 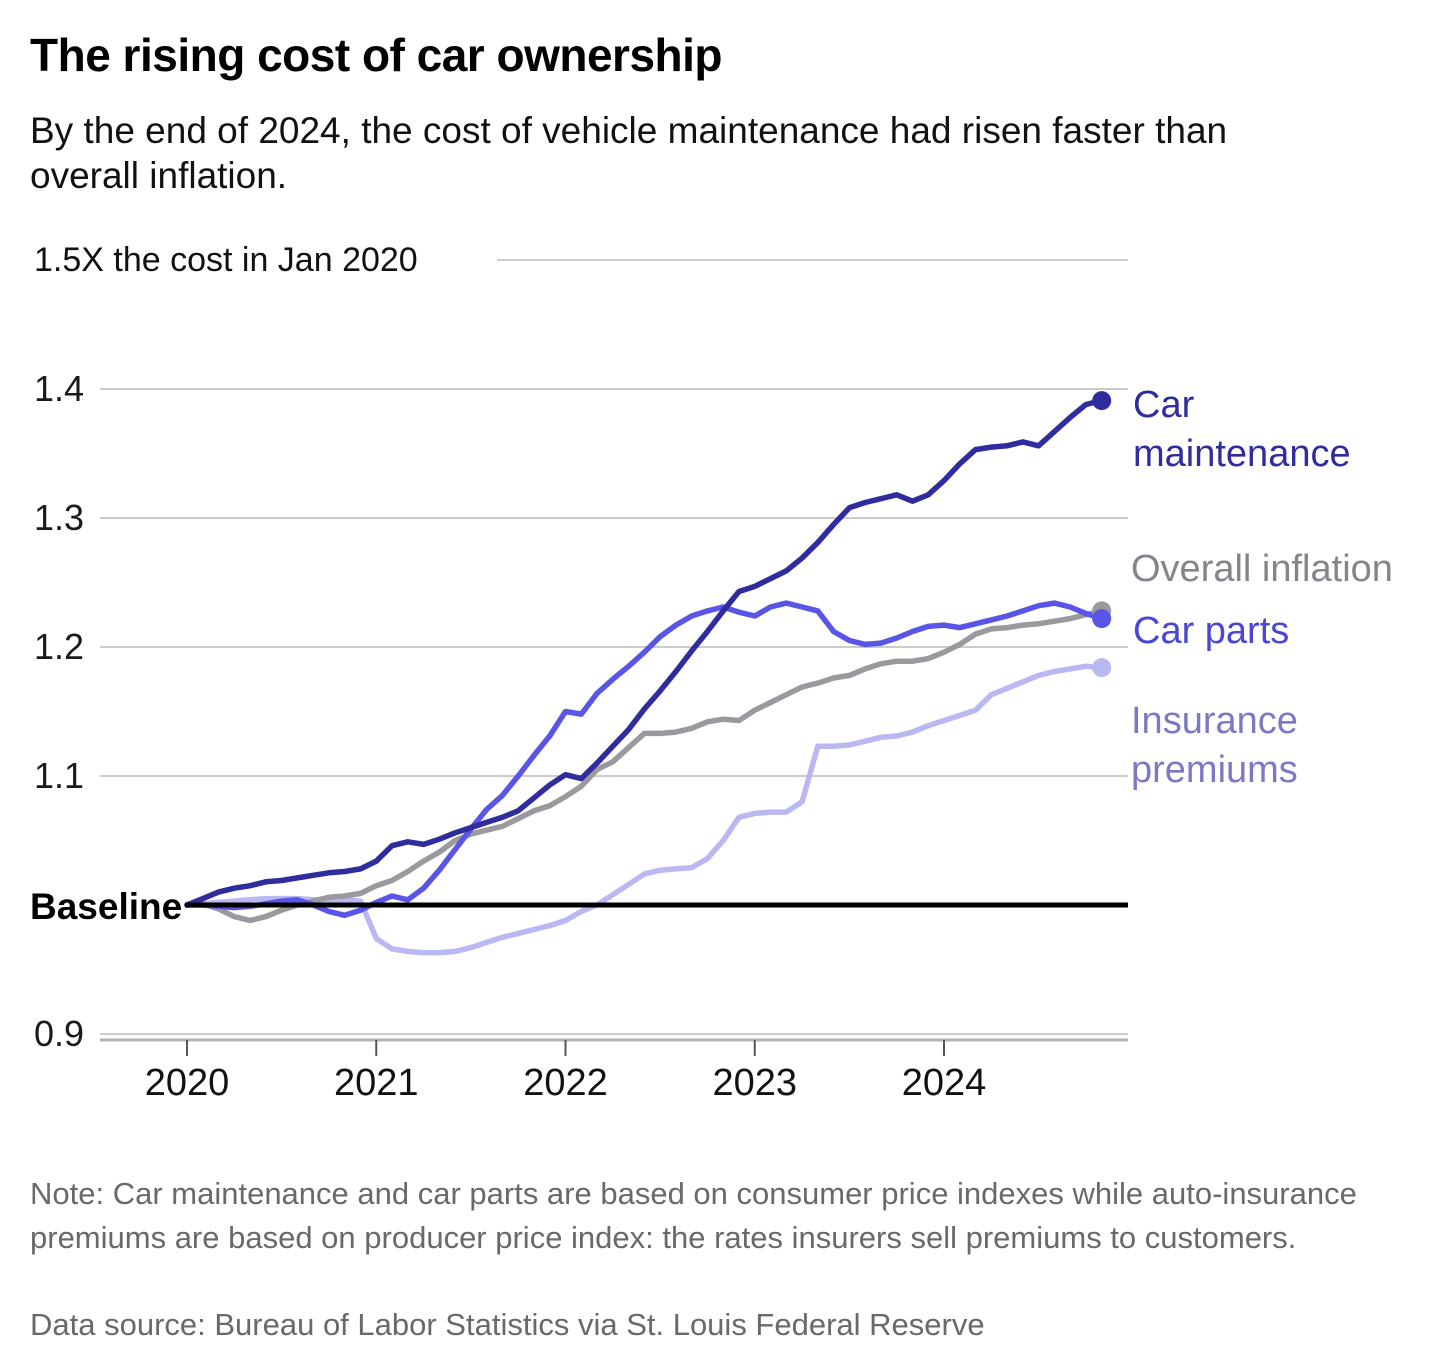 What do you see at coordinates (59, 517) in the screenshot?
I see `y-tick-label-1.3: 1.3` at bounding box center [59, 517].